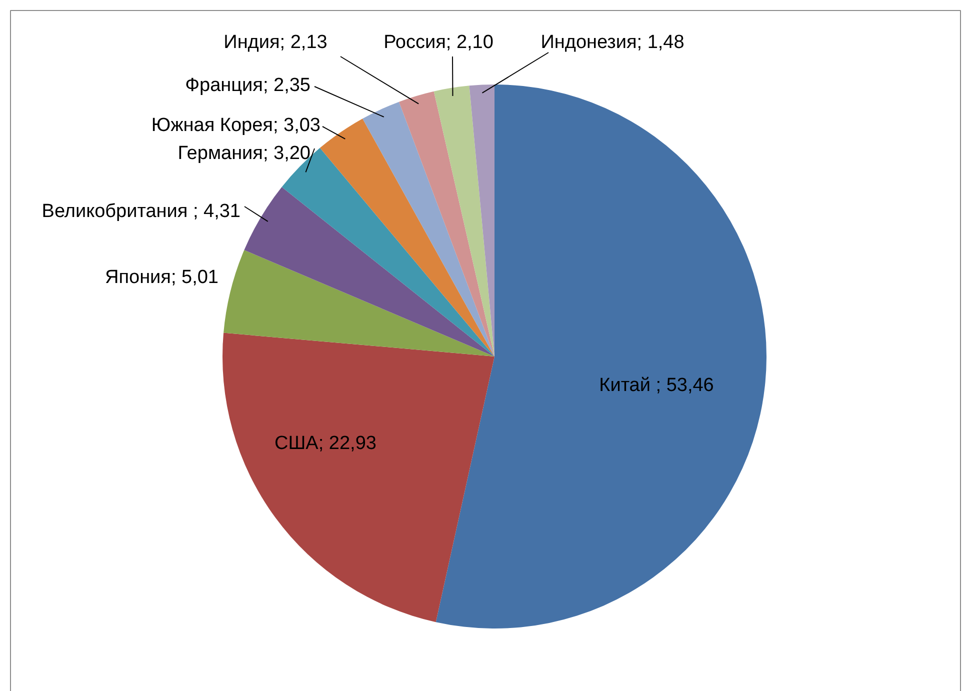  I want to click on slice-label: Германия; 3,20, so click(244, 153).